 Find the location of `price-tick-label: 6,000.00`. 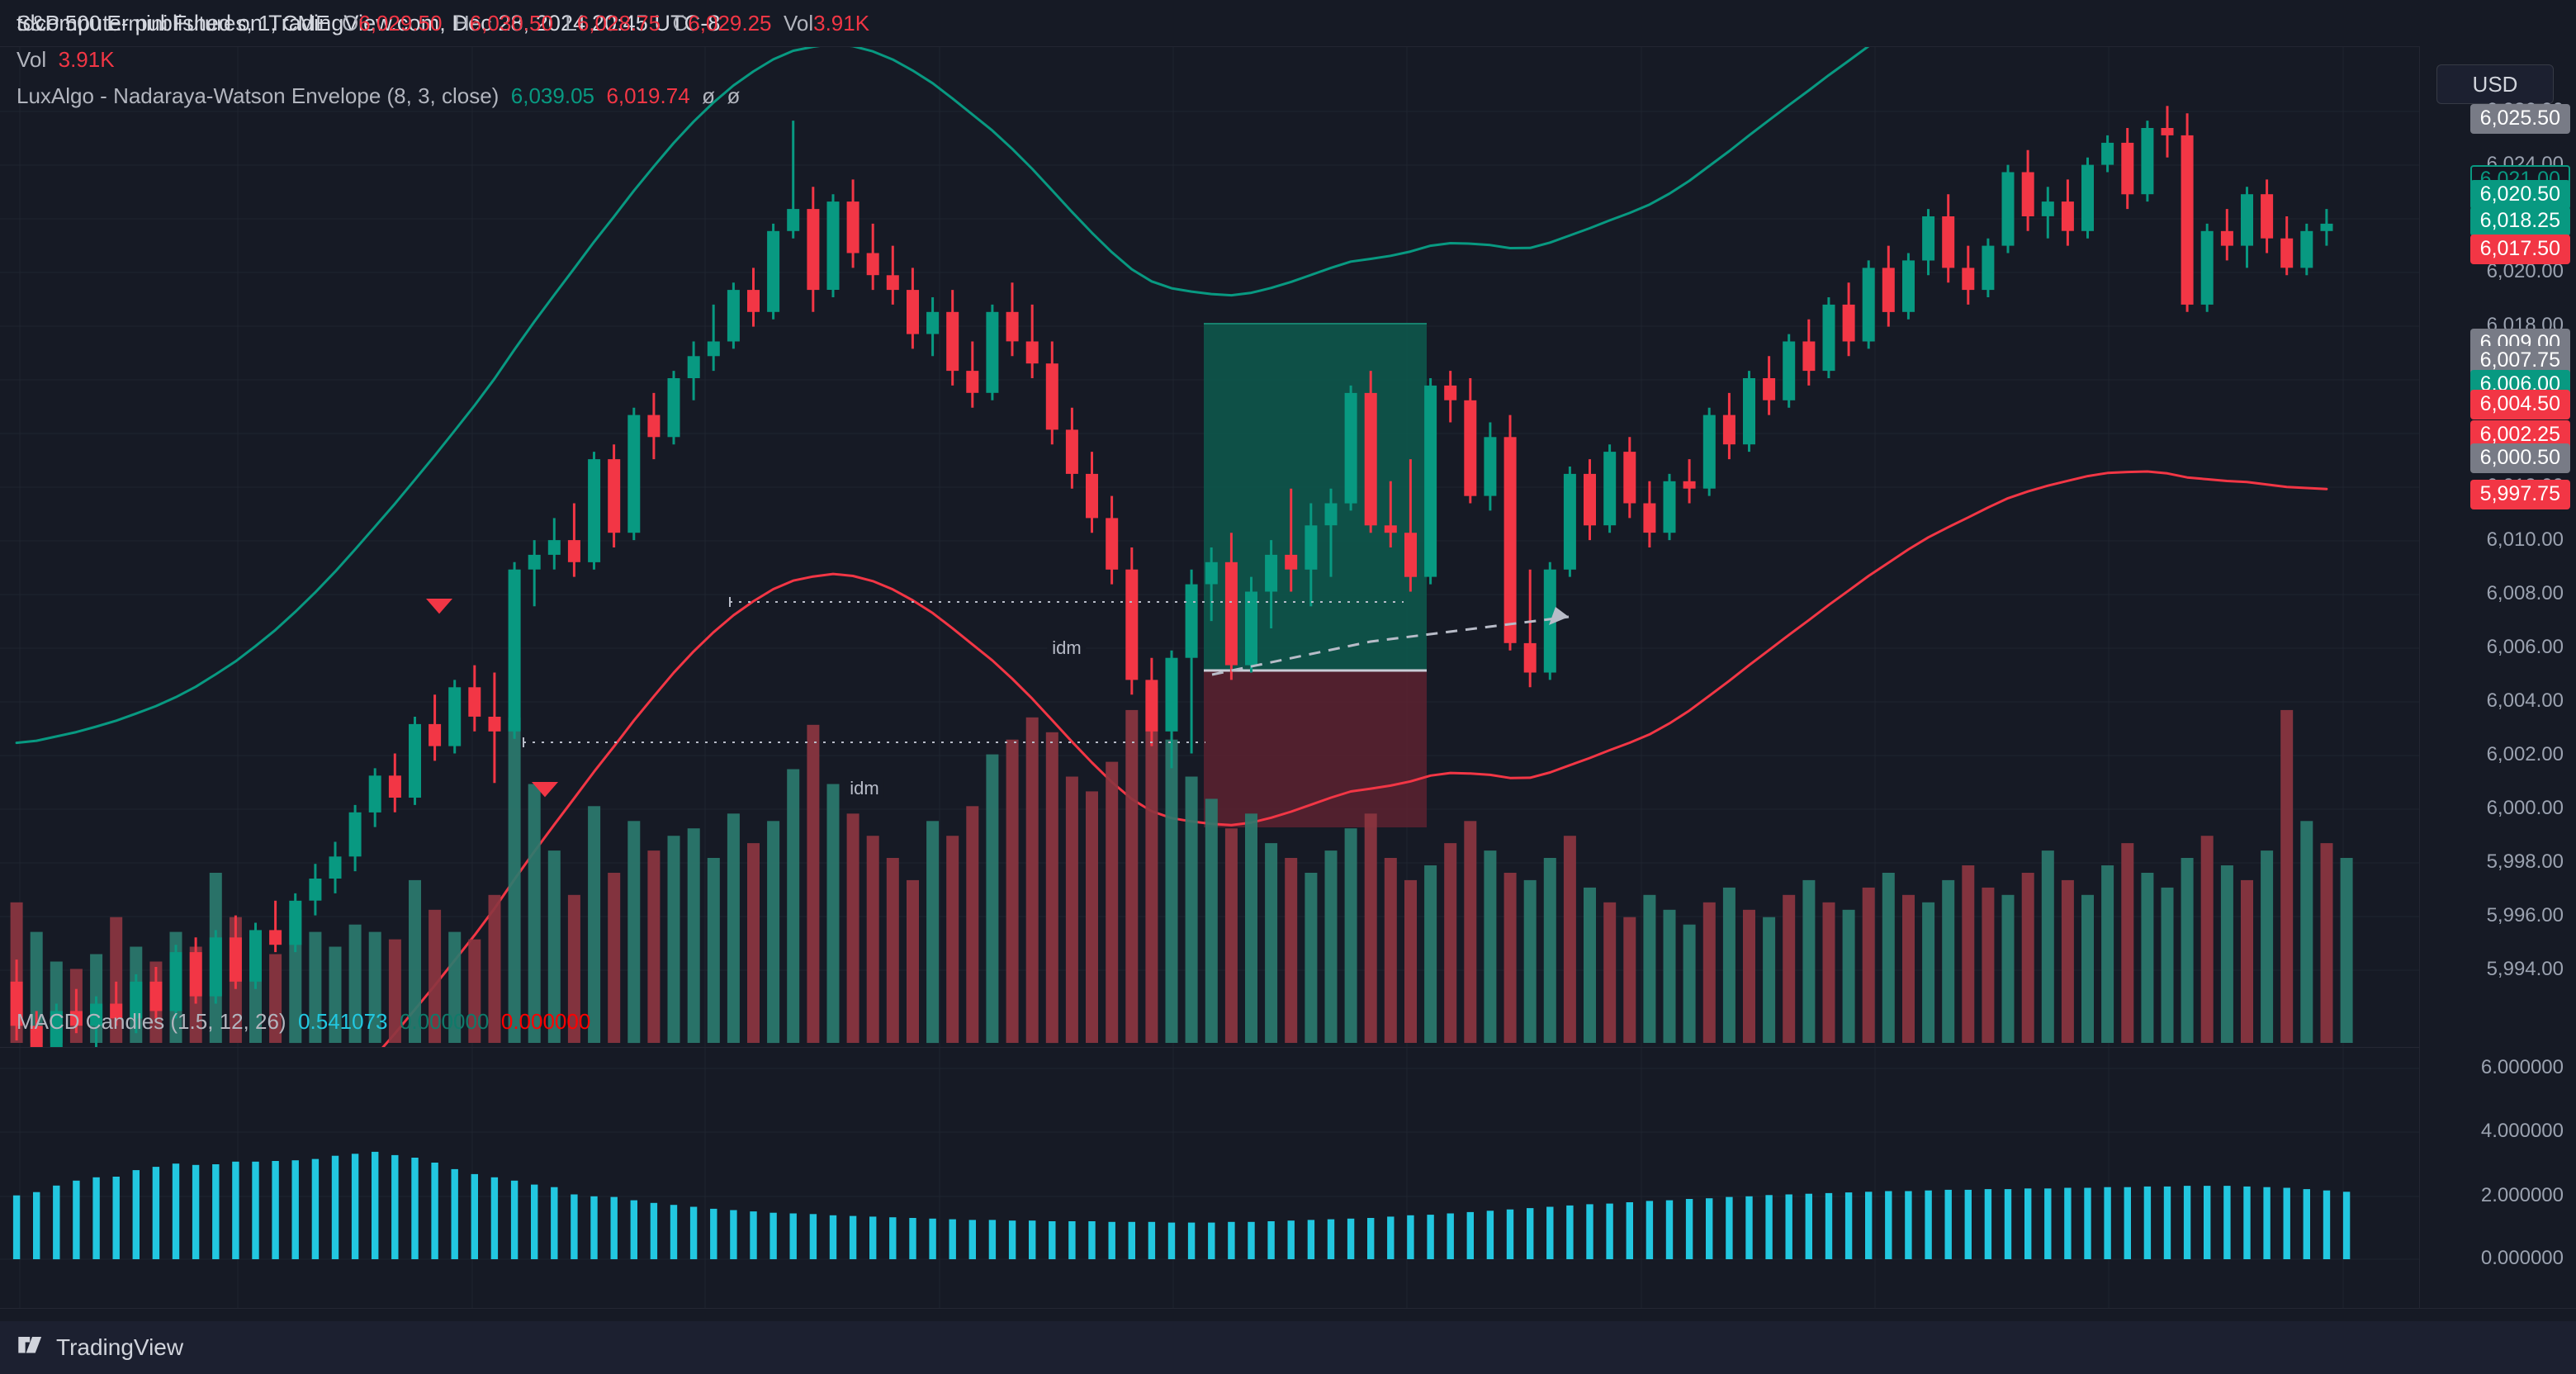

price-tick-label: 6,000.00 is located at coordinates (2525, 808).